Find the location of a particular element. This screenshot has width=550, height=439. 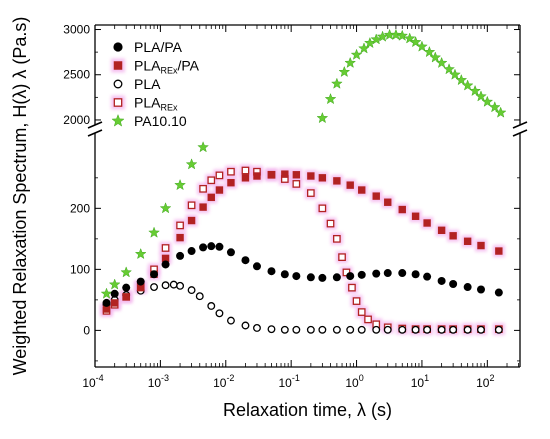

legend-label-pa10-10: PA10.10 is located at coordinates (160, 121).